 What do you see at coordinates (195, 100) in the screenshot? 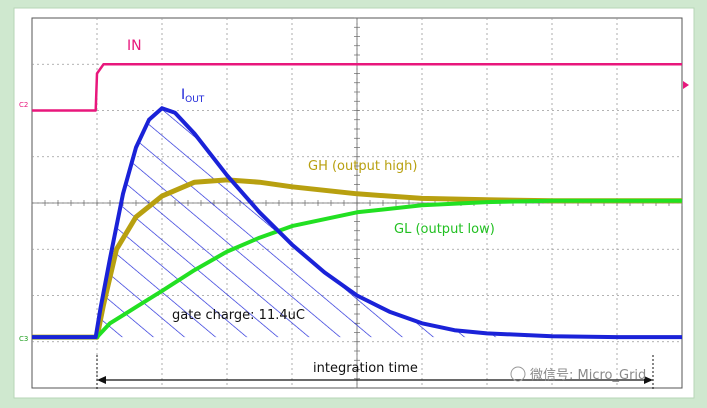
I see `iout-label-subscript: OUT` at bounding box center [195, 100].